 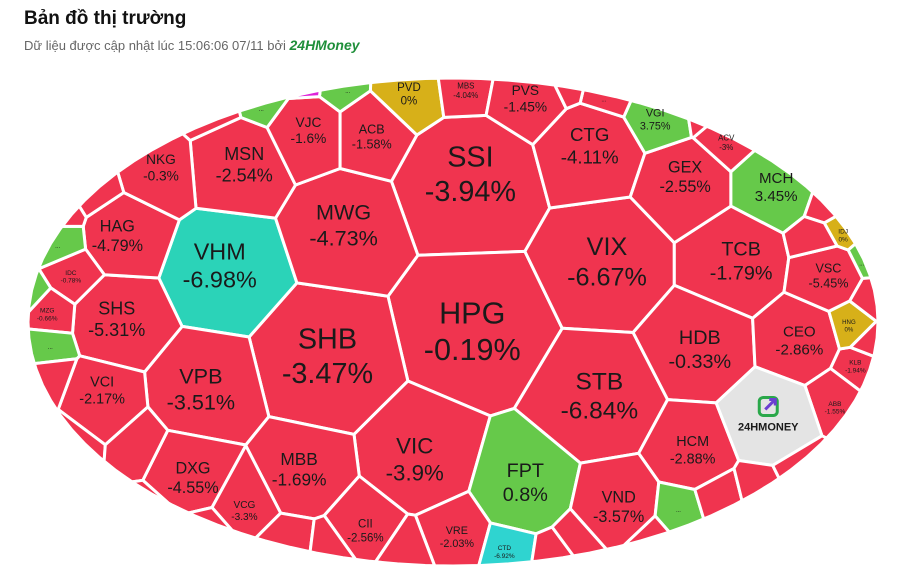 What do you see at coordinates (414, 446) in the screenshot?
I see `cell-ticker: VIC` at bounding box center [414, 446].